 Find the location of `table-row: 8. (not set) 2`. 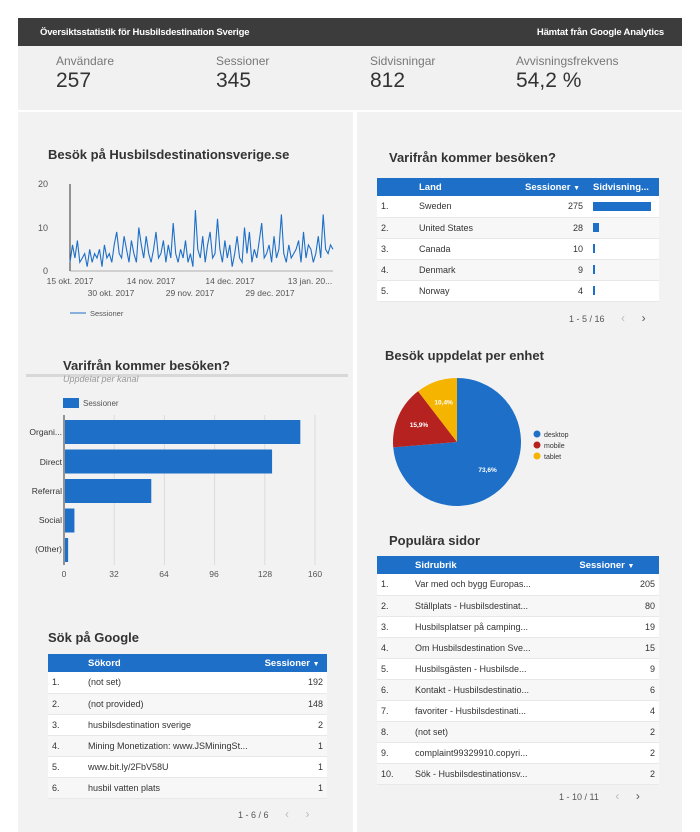

table-row: 8. (not set) 2 is located at coordinates (518, 732).